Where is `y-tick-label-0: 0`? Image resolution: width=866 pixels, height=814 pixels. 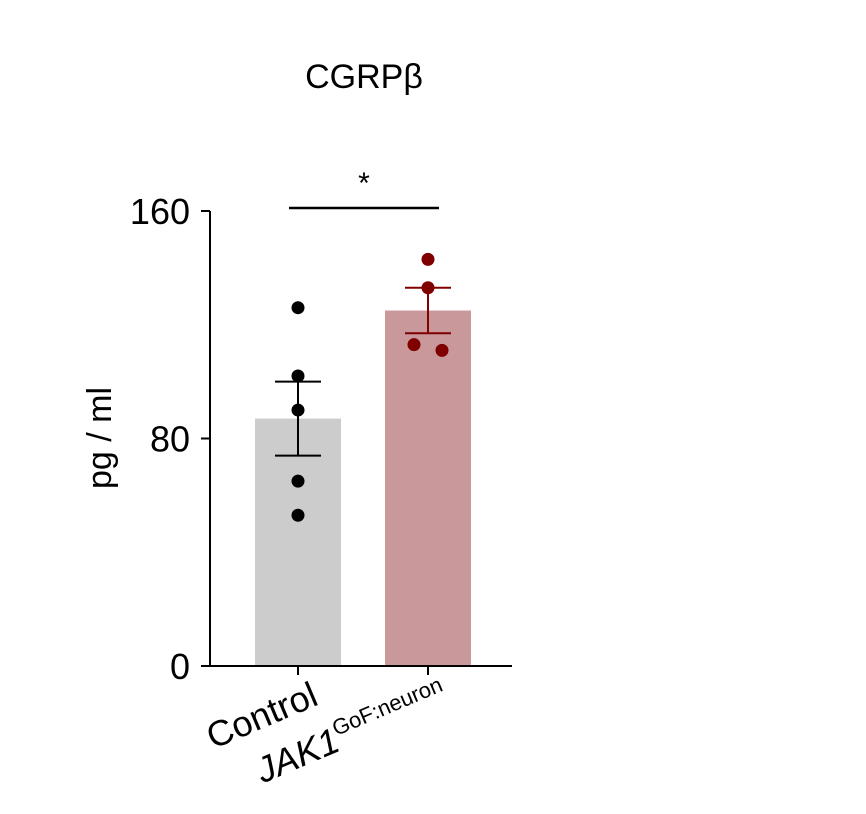
y-tick-label-0: 0 is located at coordinates (180, 666).